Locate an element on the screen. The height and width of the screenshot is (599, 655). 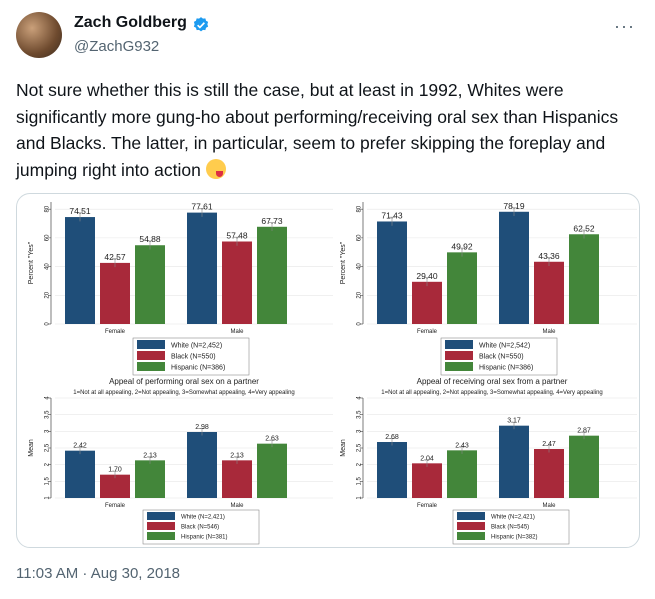
data-label: 57.48 is located at coordinates (237, 235).